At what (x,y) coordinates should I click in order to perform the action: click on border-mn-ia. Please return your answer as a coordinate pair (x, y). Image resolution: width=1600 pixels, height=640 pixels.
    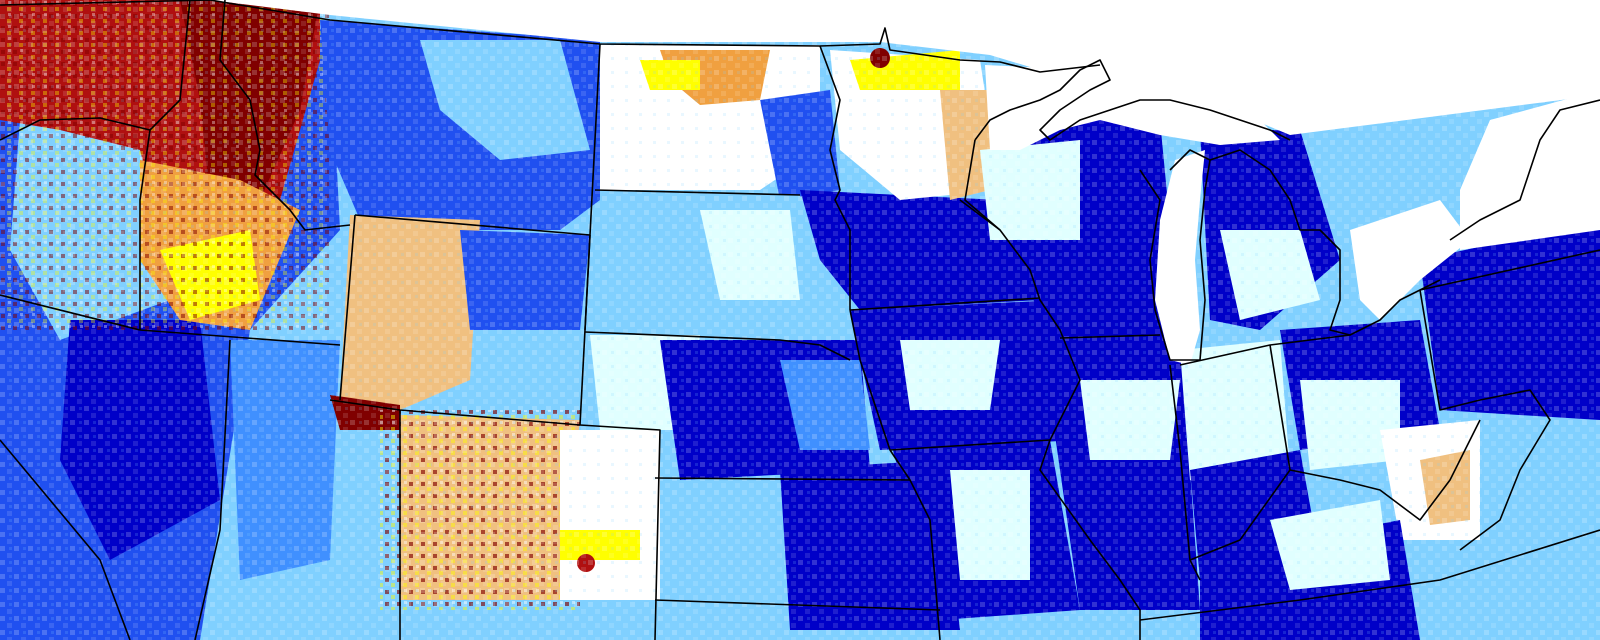
    Looking at the image, I should click on (945, 304).